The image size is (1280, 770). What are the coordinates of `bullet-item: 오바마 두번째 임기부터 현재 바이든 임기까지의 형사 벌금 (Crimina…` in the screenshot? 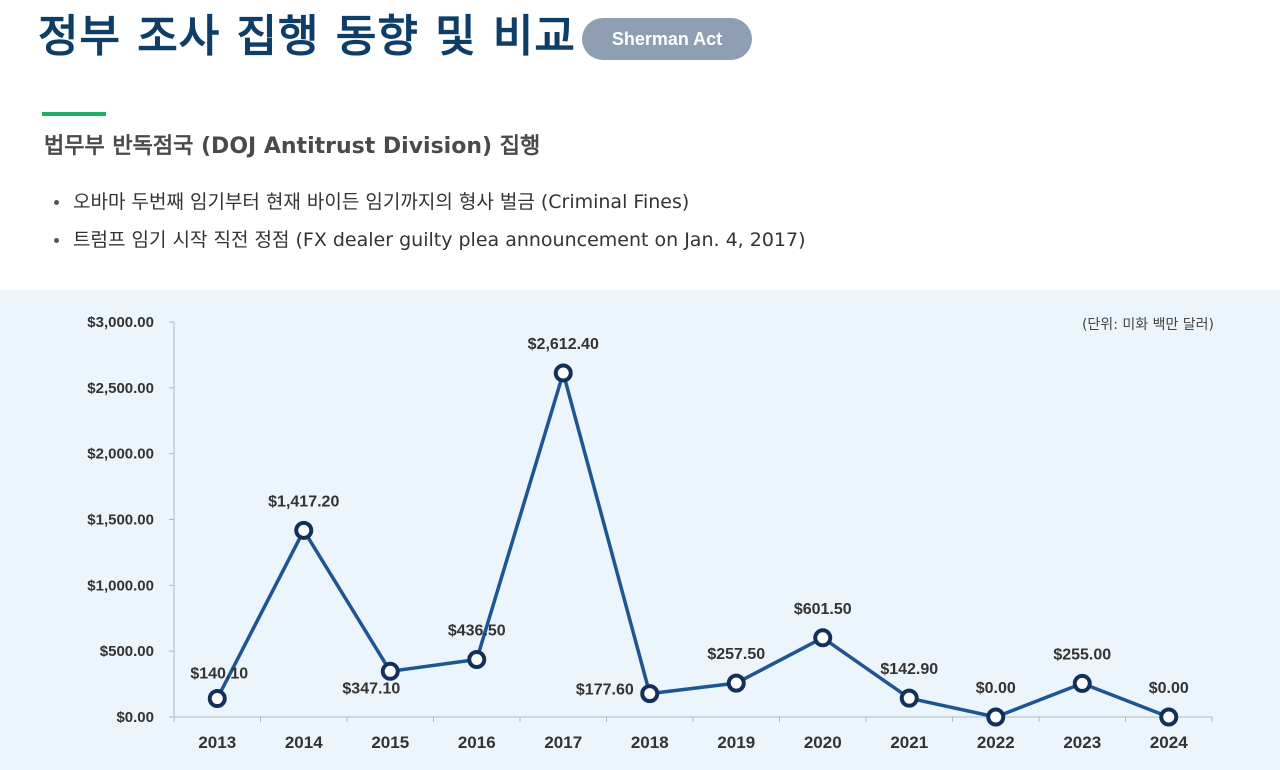 It's located at (428, 202).